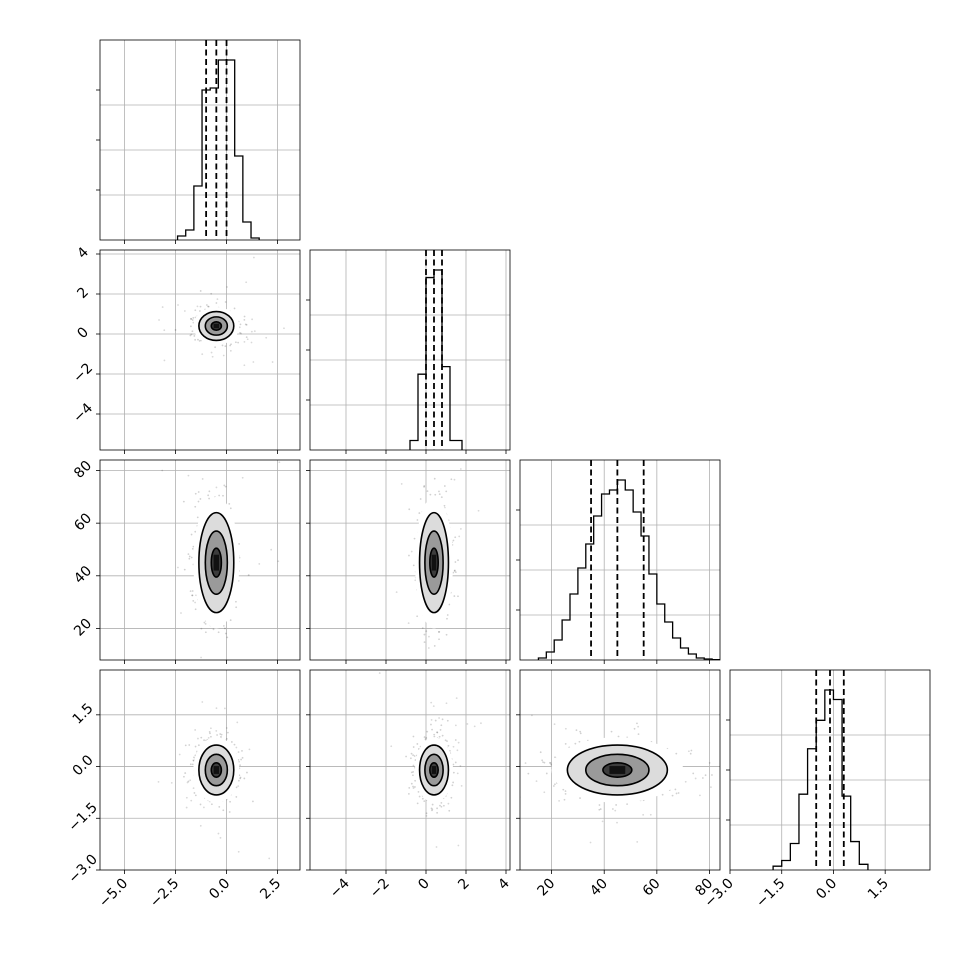 The width and height of the screenshot is (970, 970). What do you see at coordinates (546, 888) in the screenshot?
I see `x-tick-label: 20` at bounding box center [546, 888].